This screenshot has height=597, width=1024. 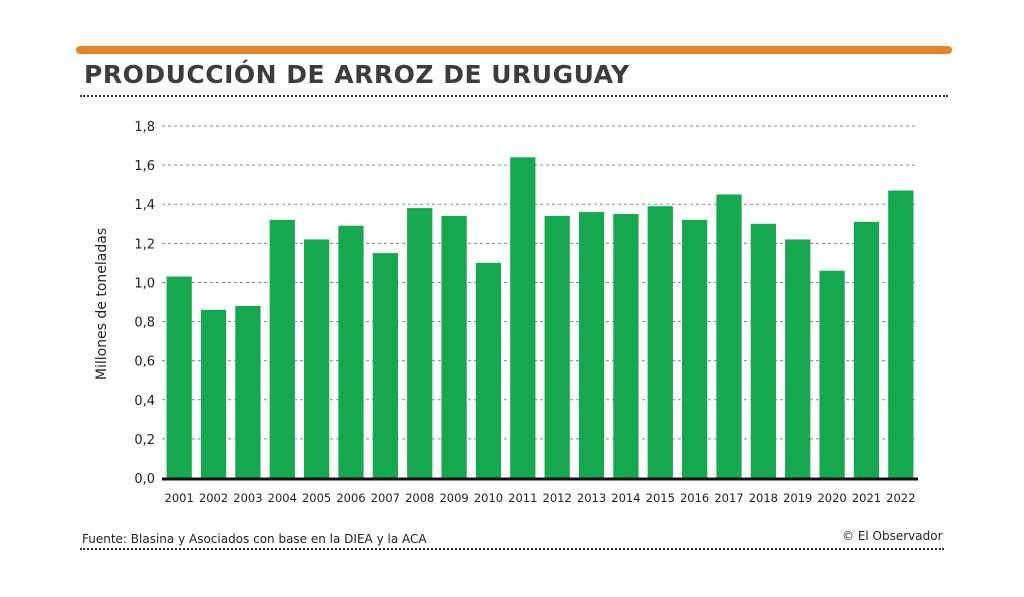 I want to click on bar-2008, so click(x=420, y=343).